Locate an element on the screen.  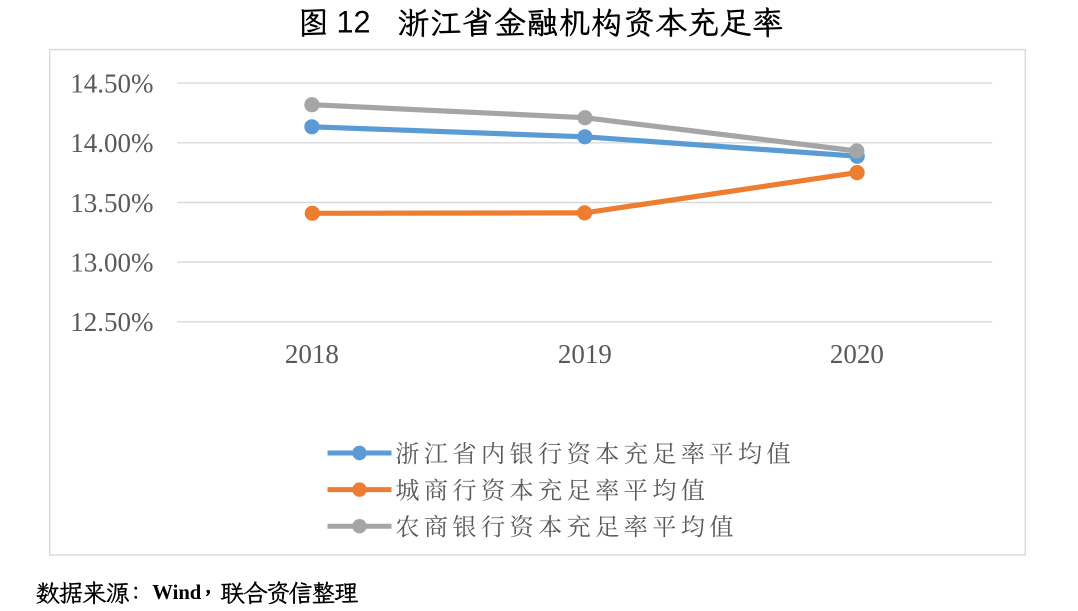
svg-text: 2019 is located at coordinates (585, 354).